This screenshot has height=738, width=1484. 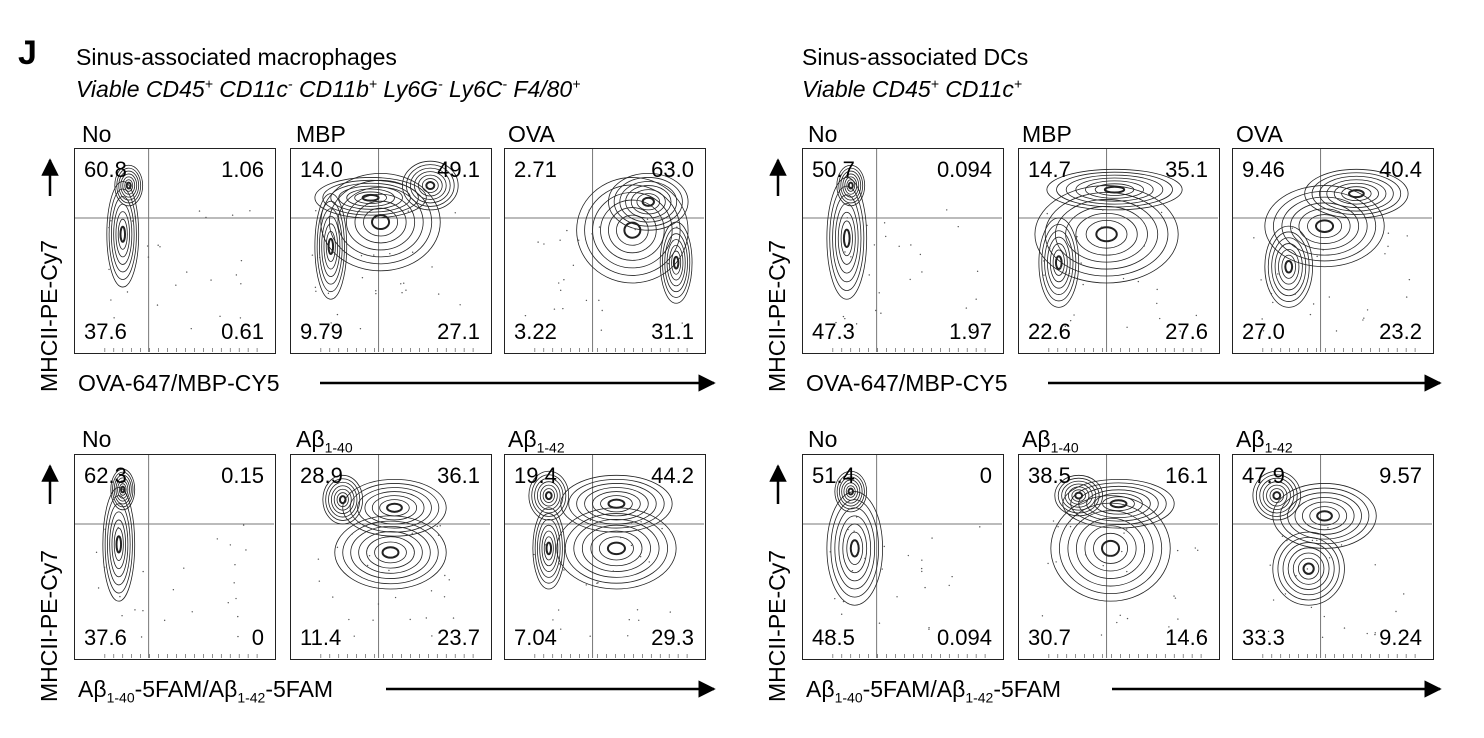 What do you see at coordinates (105, 475) in the screenshot?
I see `quadrant-percentage-upper-left: 62.3` at bounding box center [105, 475].